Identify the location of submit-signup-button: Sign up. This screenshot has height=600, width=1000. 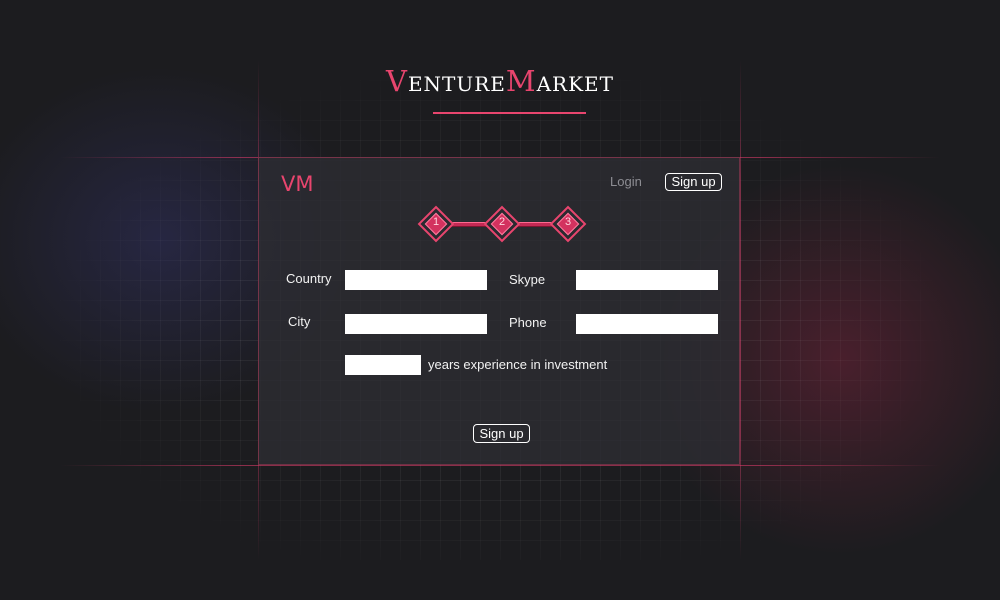
(501, 433).